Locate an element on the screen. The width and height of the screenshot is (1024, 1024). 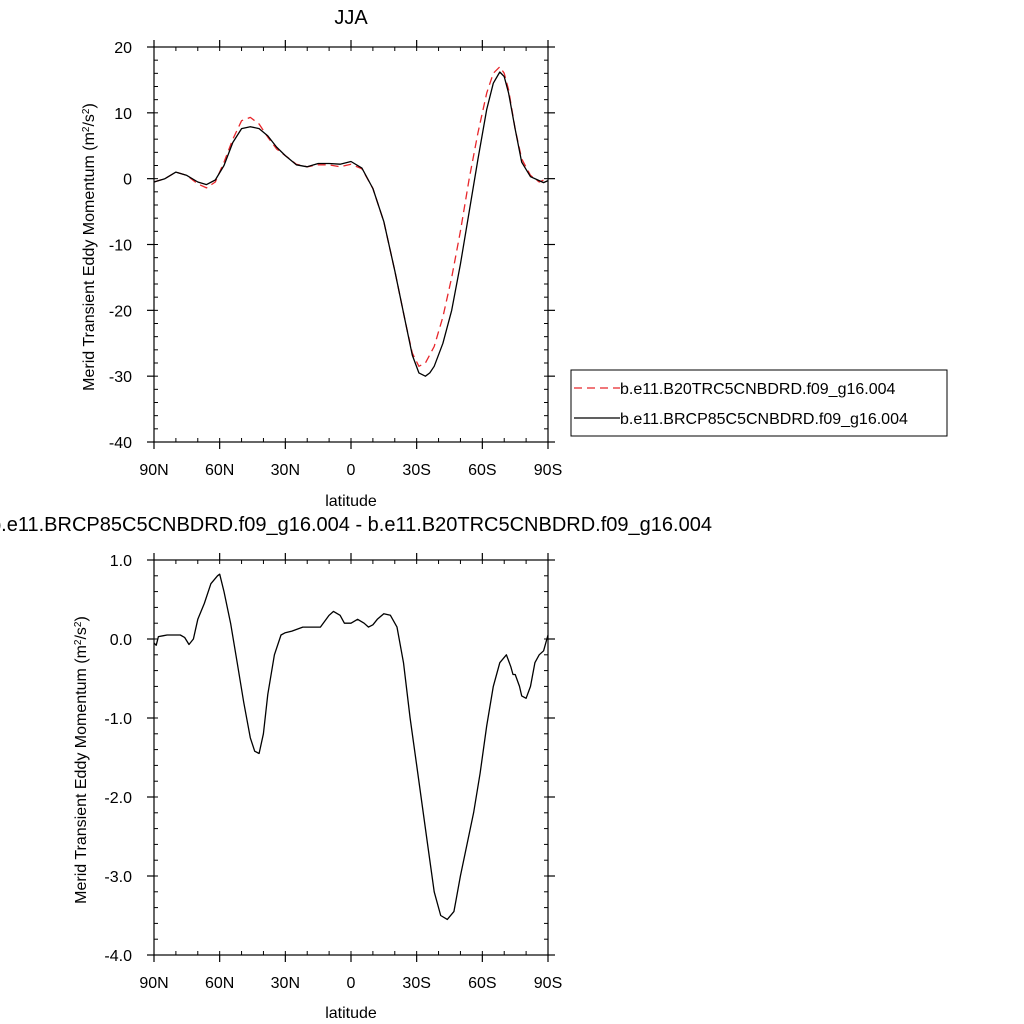
bottom-x-tick-label: 30N is located at coordinates (285, 983).